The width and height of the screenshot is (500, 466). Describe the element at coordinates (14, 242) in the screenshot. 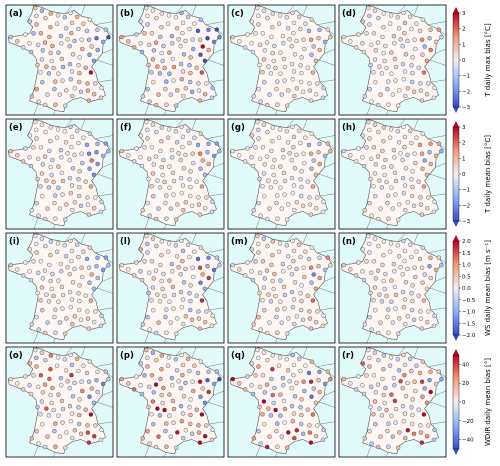

I see `panel-label: (i)` at that location.